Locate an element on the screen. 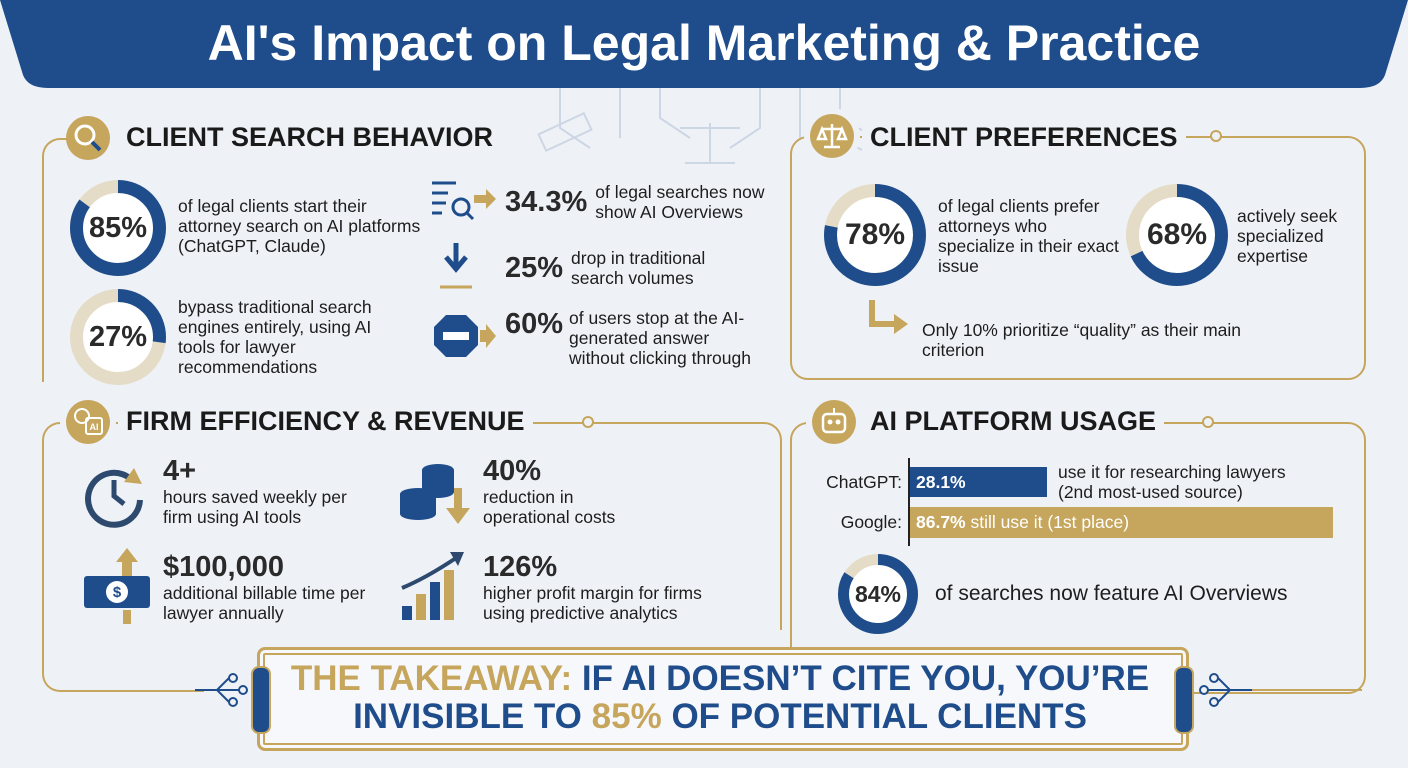 This screenshot has width=1408, height=768. bar-label: Google: is located at coordinates (871, 522).